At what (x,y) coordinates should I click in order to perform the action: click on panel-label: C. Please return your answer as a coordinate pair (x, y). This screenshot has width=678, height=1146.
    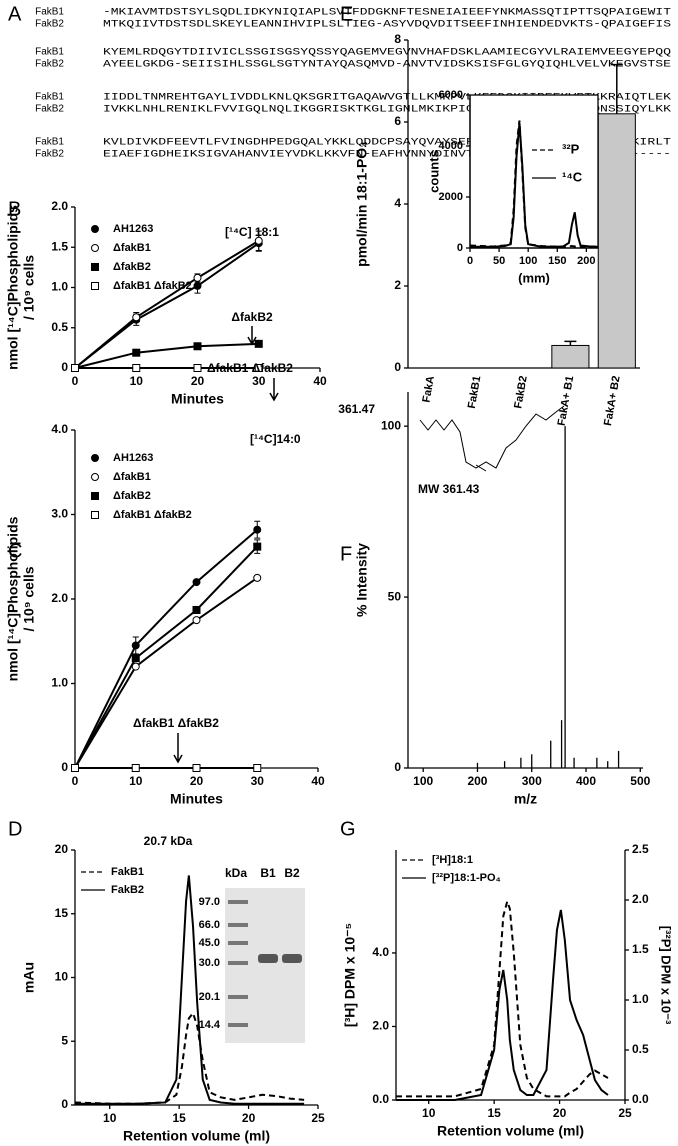
    Looking at the image, I should click on (15, 551).